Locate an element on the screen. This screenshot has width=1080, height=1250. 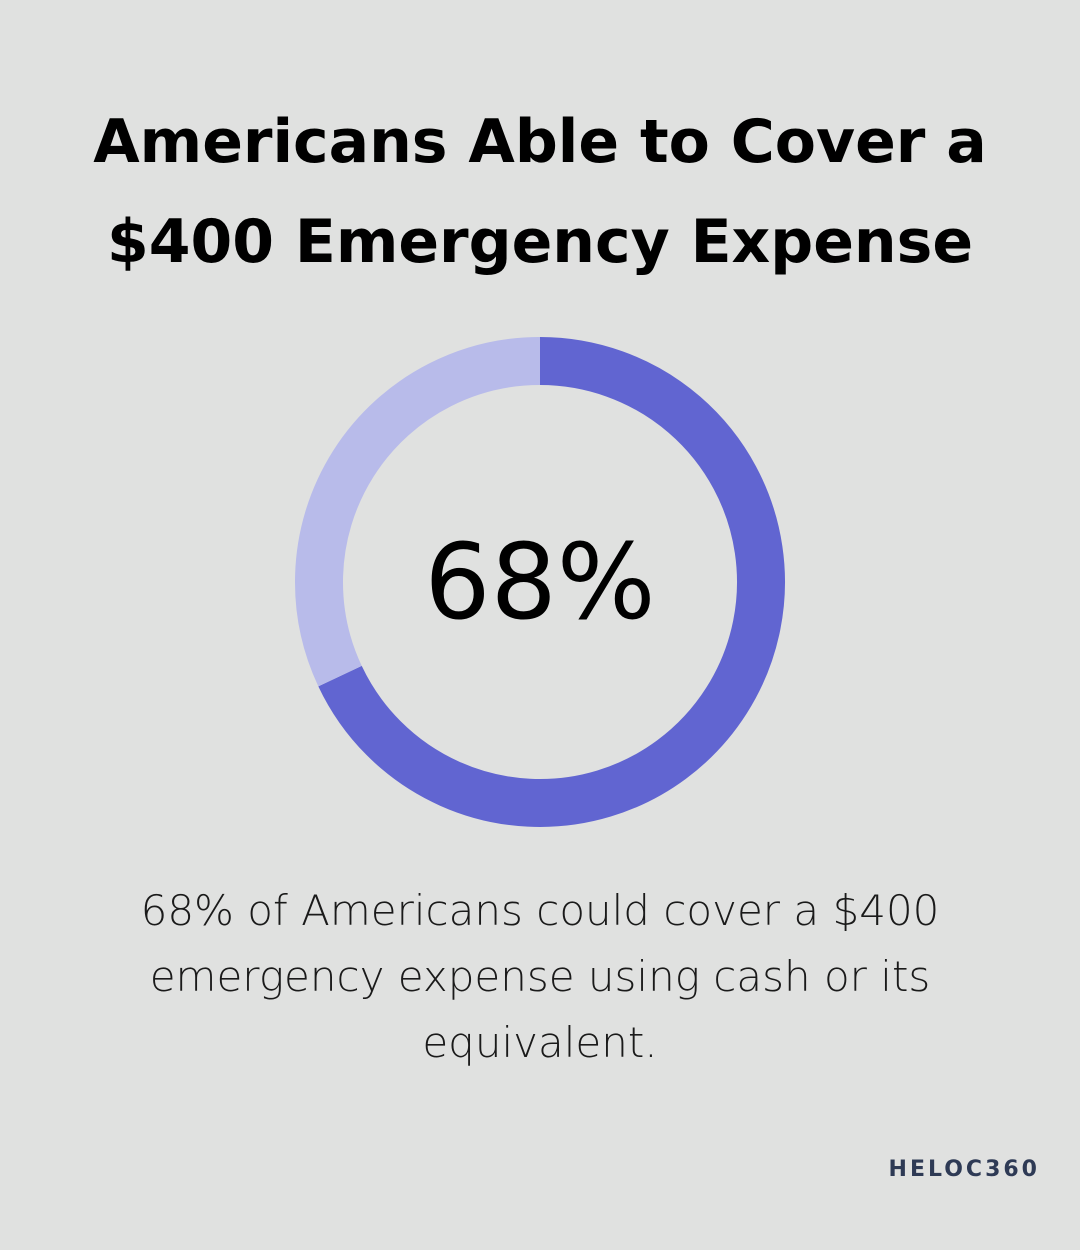
center-label: 68% is located at coordinates (539, 582).